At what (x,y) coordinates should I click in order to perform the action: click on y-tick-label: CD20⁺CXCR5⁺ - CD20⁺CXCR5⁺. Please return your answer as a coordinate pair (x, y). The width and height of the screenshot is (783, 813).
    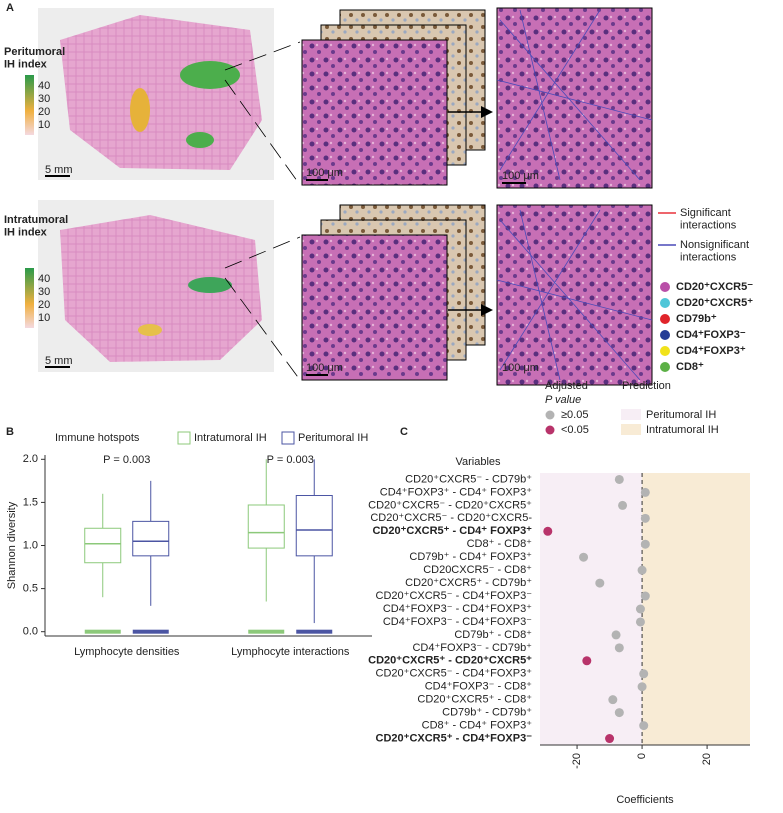
    Looking at the image, I should click on (450, 661).